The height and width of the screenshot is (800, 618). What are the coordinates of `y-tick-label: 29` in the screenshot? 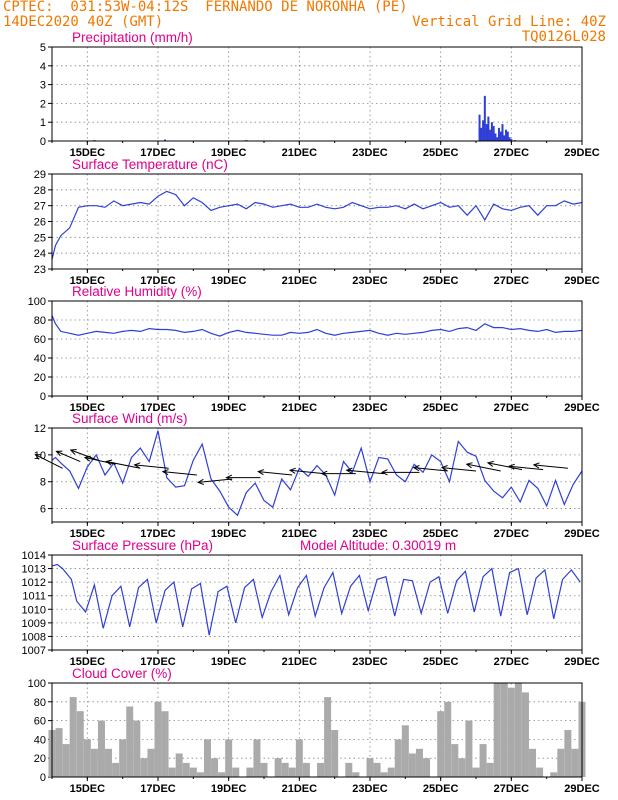 It's located at (40, 175).